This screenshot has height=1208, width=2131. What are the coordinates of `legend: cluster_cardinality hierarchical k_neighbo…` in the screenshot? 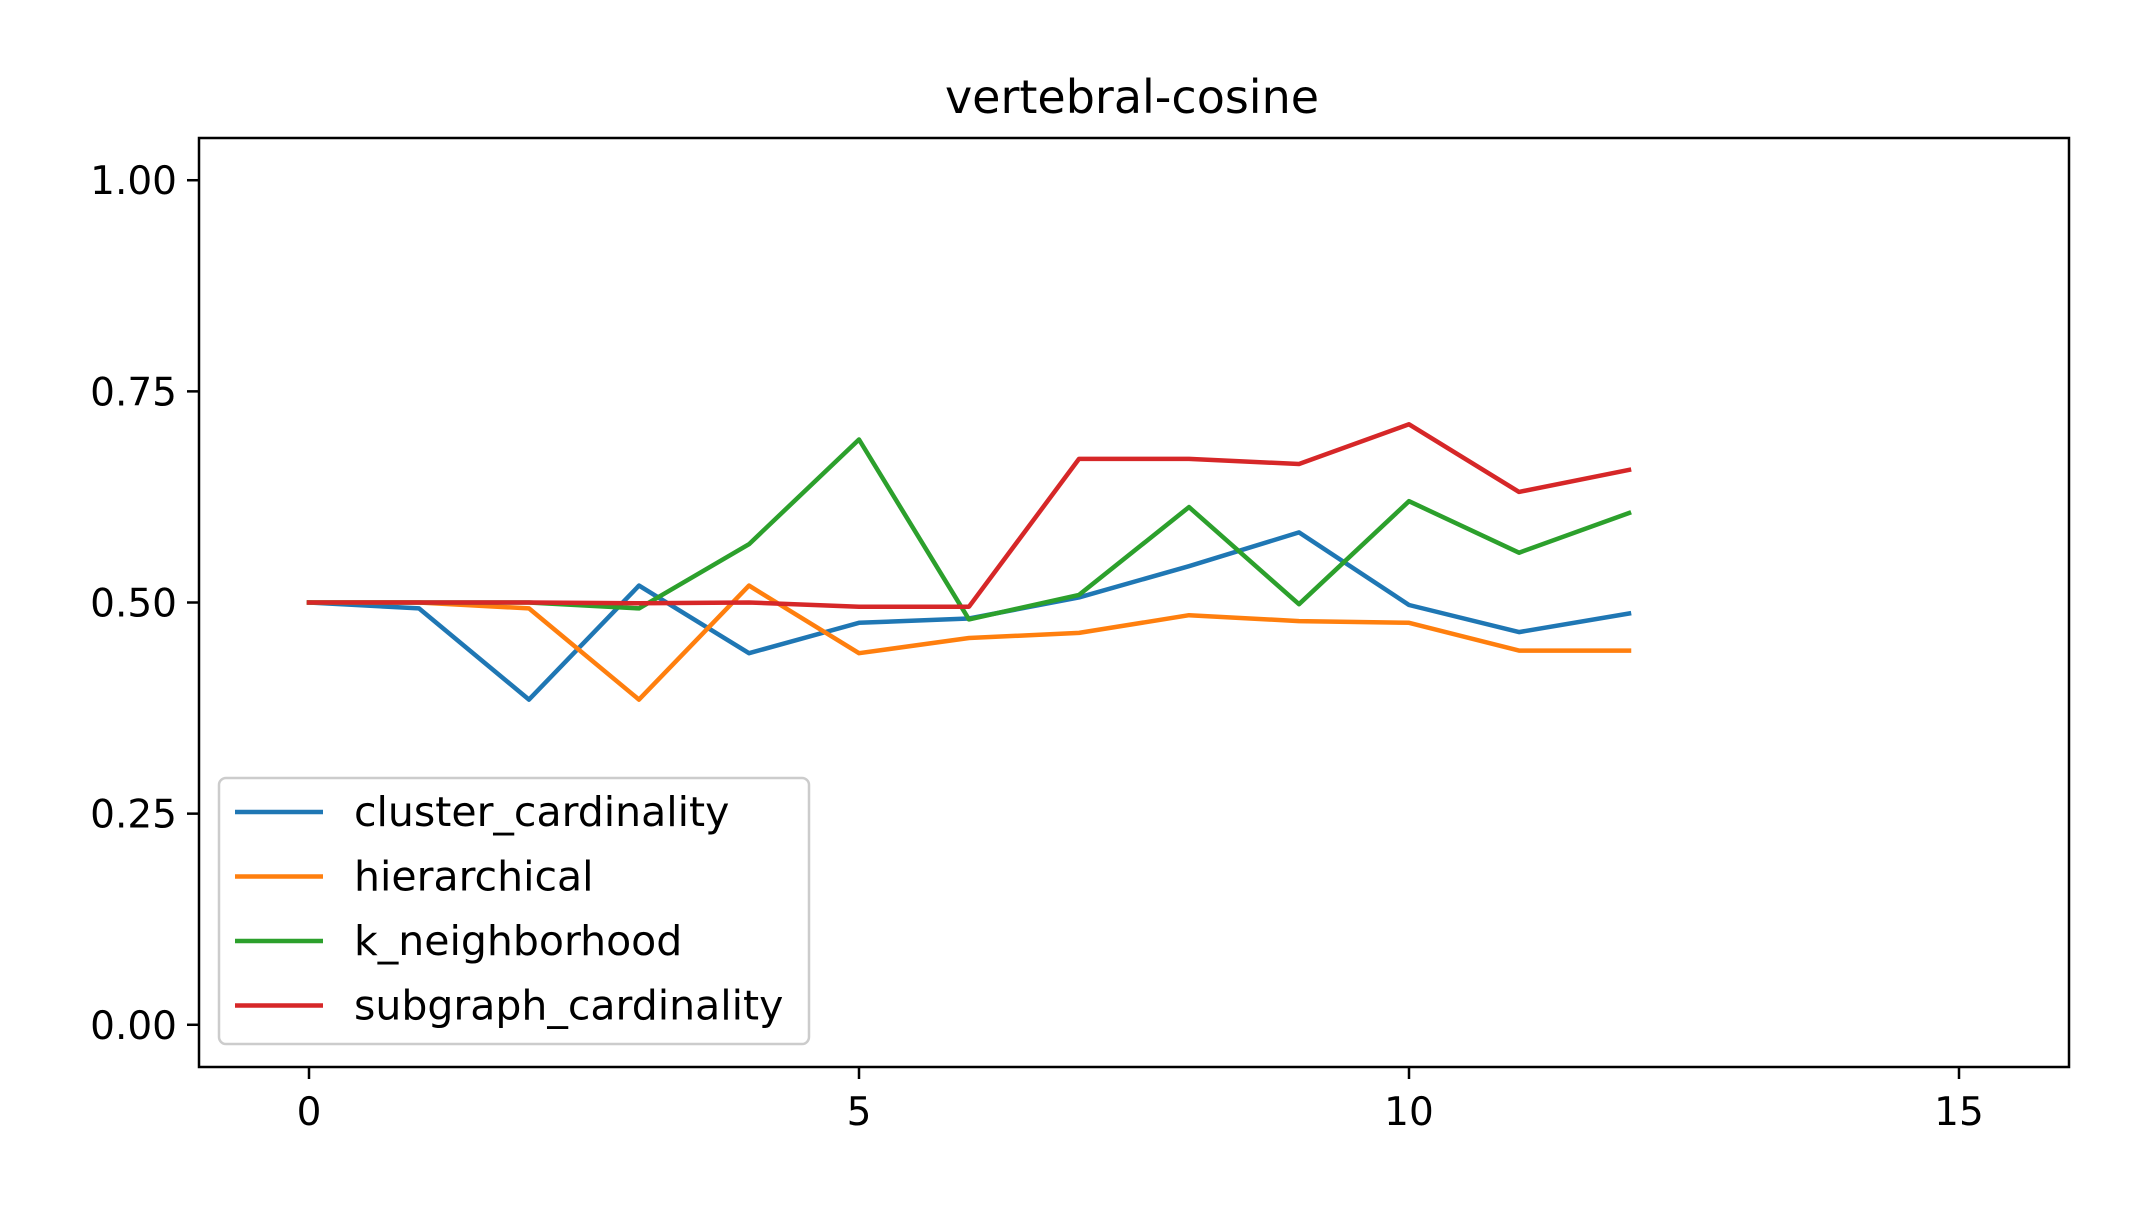 It's located at (514, 911).